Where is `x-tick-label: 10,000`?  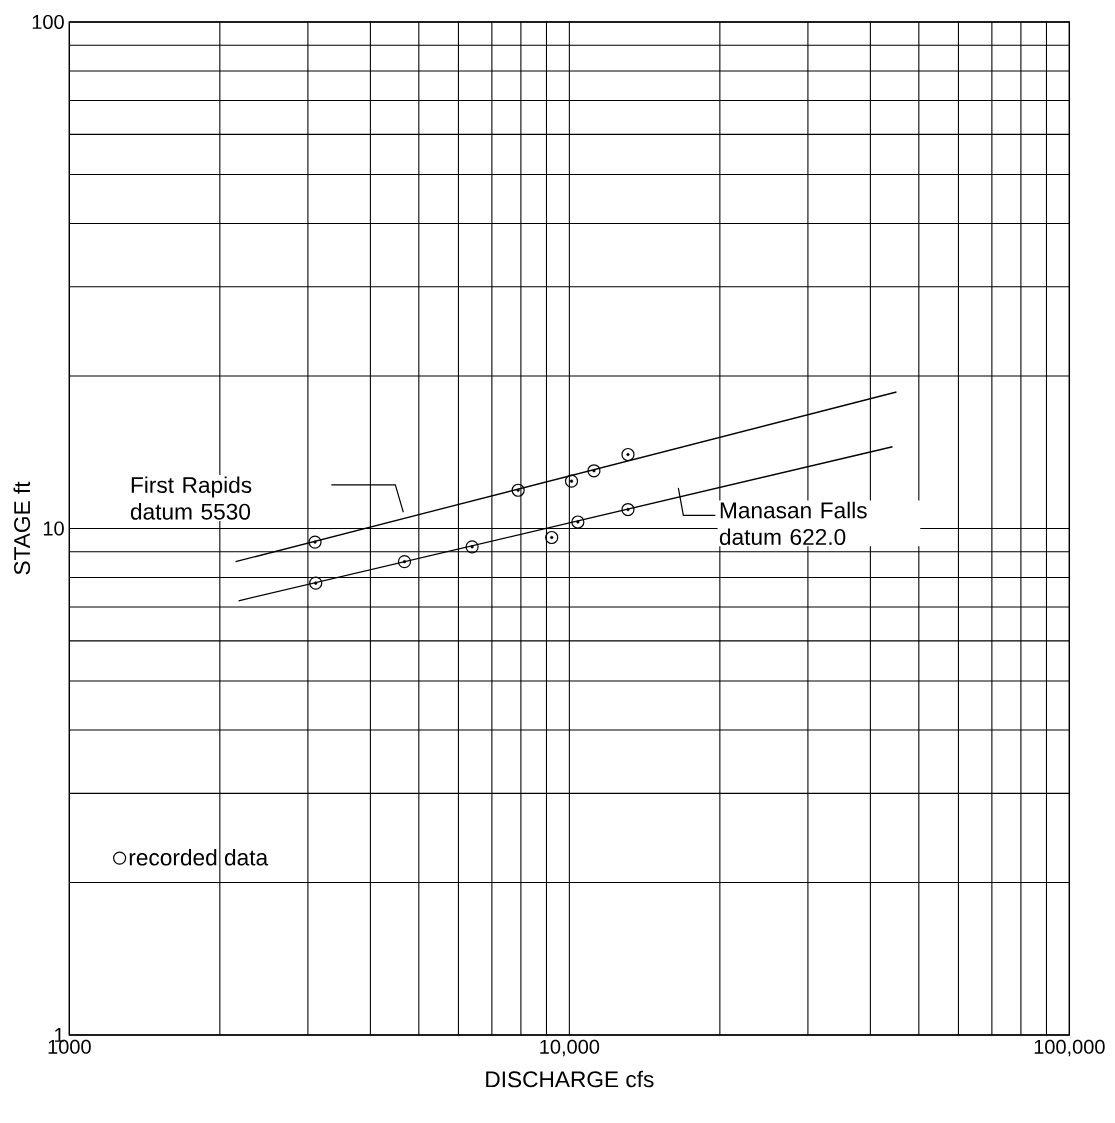
x-tick-label: 10,000 is located at coordinates (570, 1048).